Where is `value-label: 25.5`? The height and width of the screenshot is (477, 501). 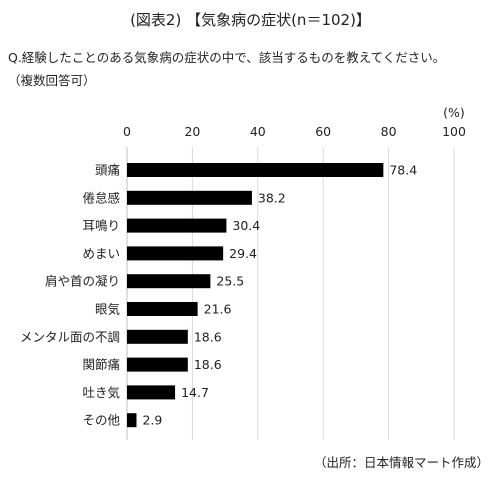
value-label: 25.5 is located at coordinates (230, 281).